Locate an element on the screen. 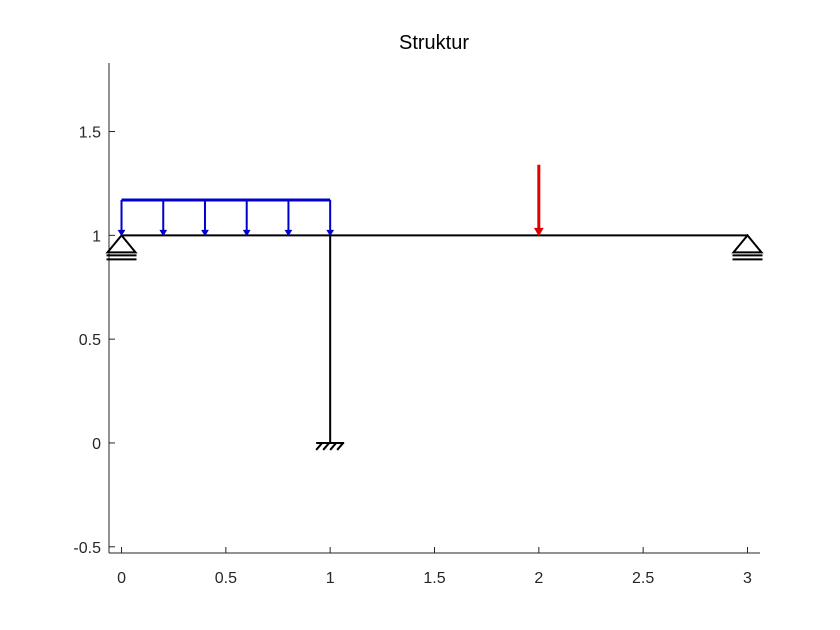 The width and height of the screenshot is (840, 630). fixed-support-base is located at coordinates (330, 446).